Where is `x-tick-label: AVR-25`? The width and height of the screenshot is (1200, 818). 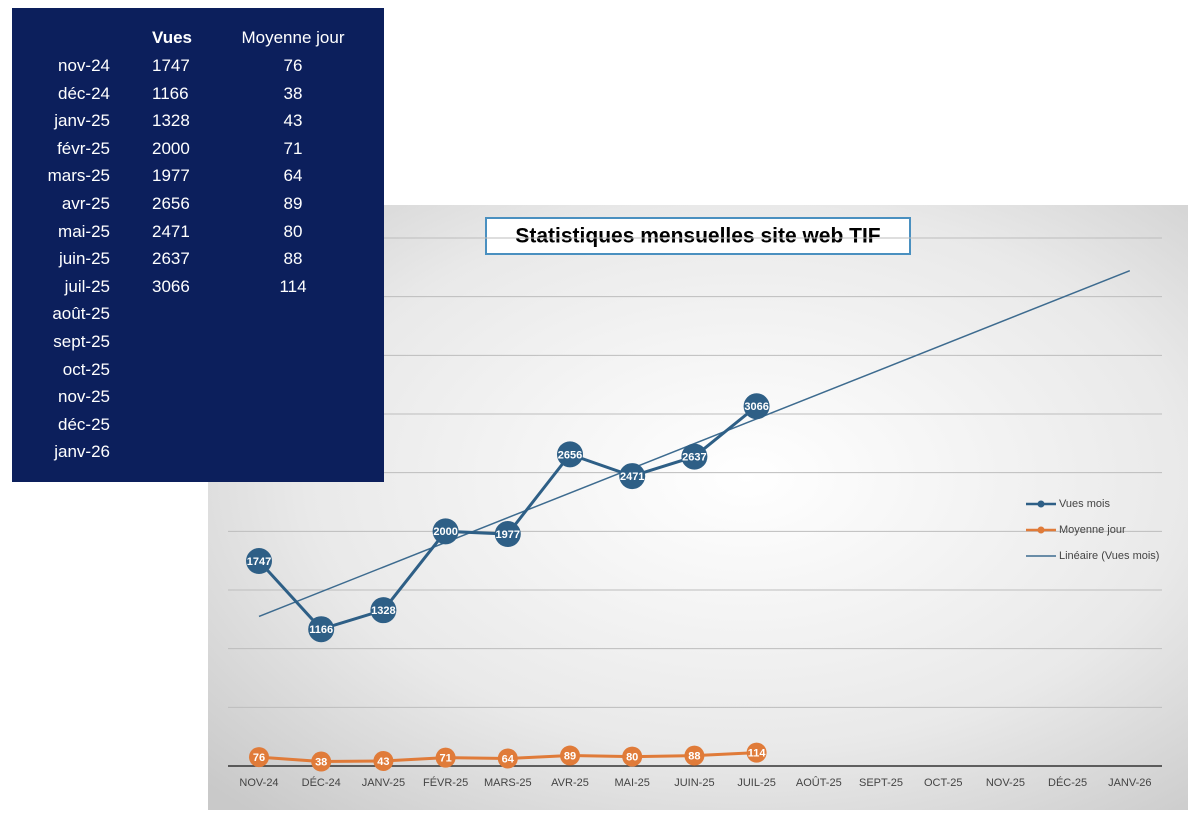
x-tick-label: AVR-25 is located at coordinates (570, 783).